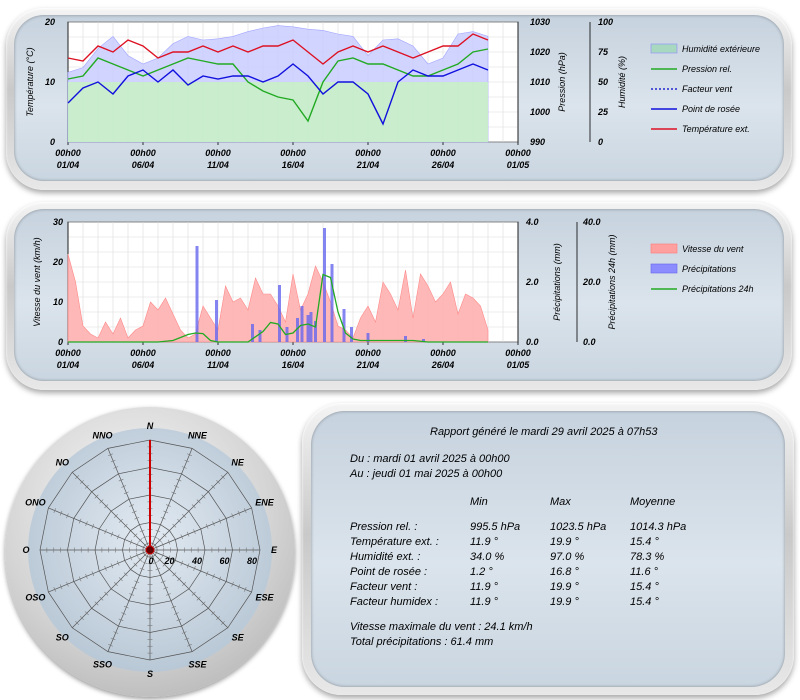 The width and height of the screenshot is (800, 700). I want to click on series-line-rain24, so click(278, 308).